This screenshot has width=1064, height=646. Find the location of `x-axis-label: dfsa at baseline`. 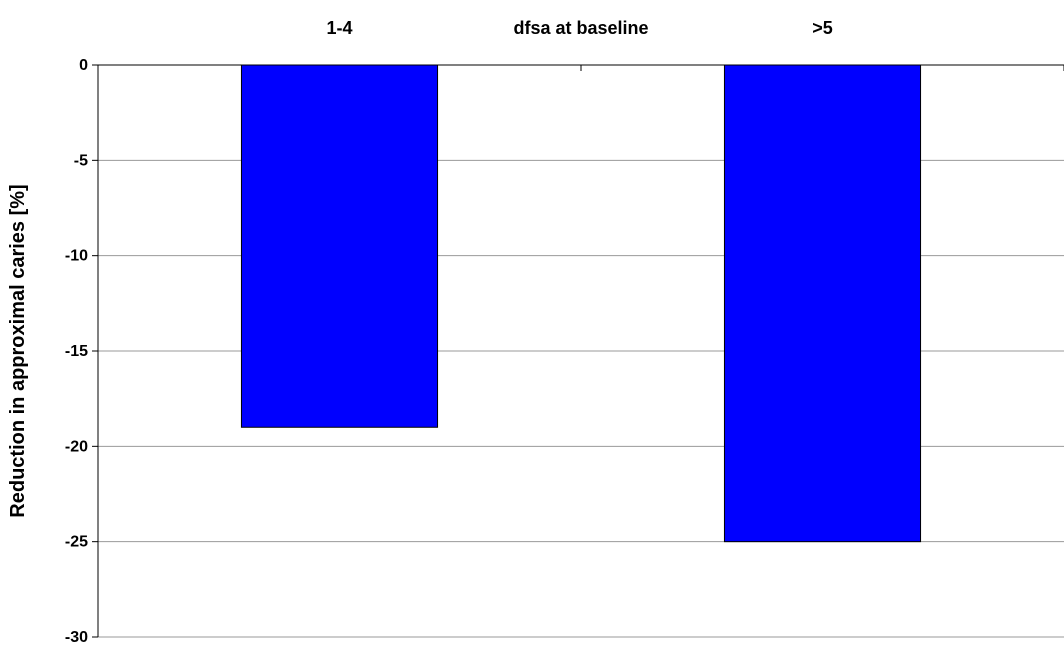

x-axis-label: dfsa at baseline is located at coordinates (580, 28).